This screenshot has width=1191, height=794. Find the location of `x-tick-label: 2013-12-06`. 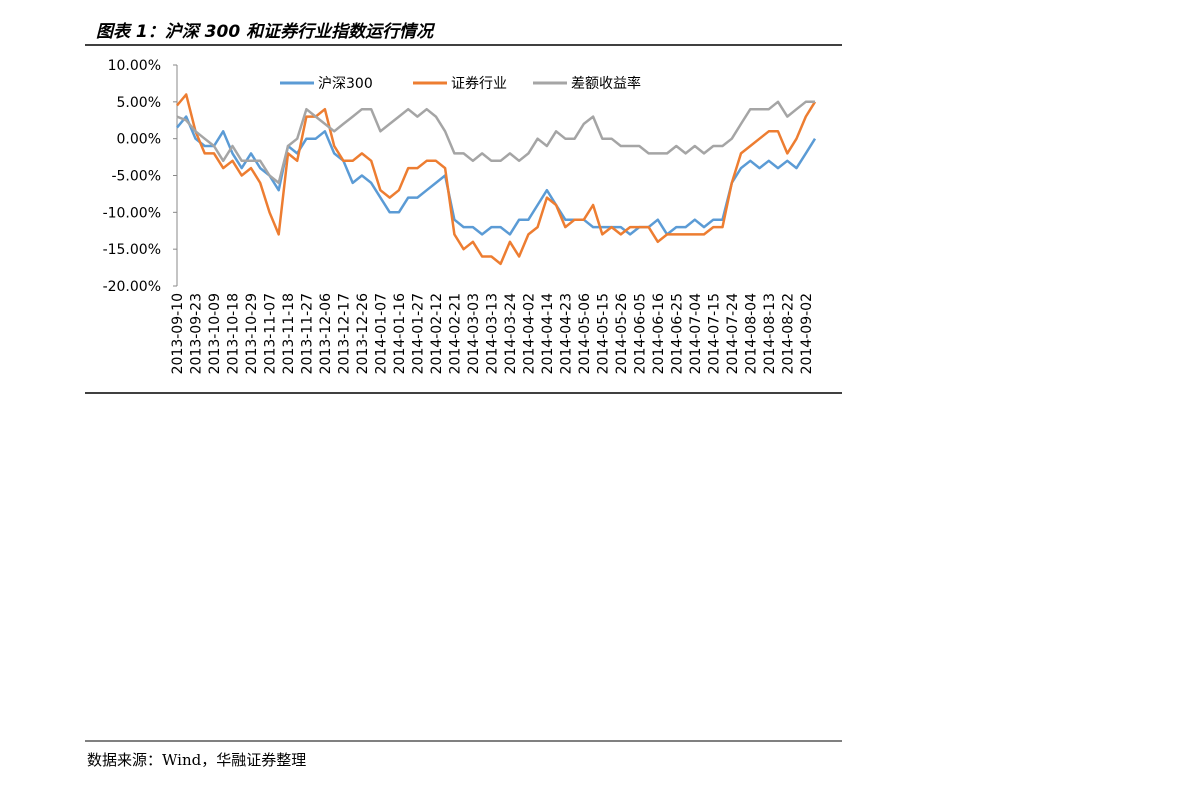

x-tick-label: 2013-12-06 is located at coordinates (326, 333).